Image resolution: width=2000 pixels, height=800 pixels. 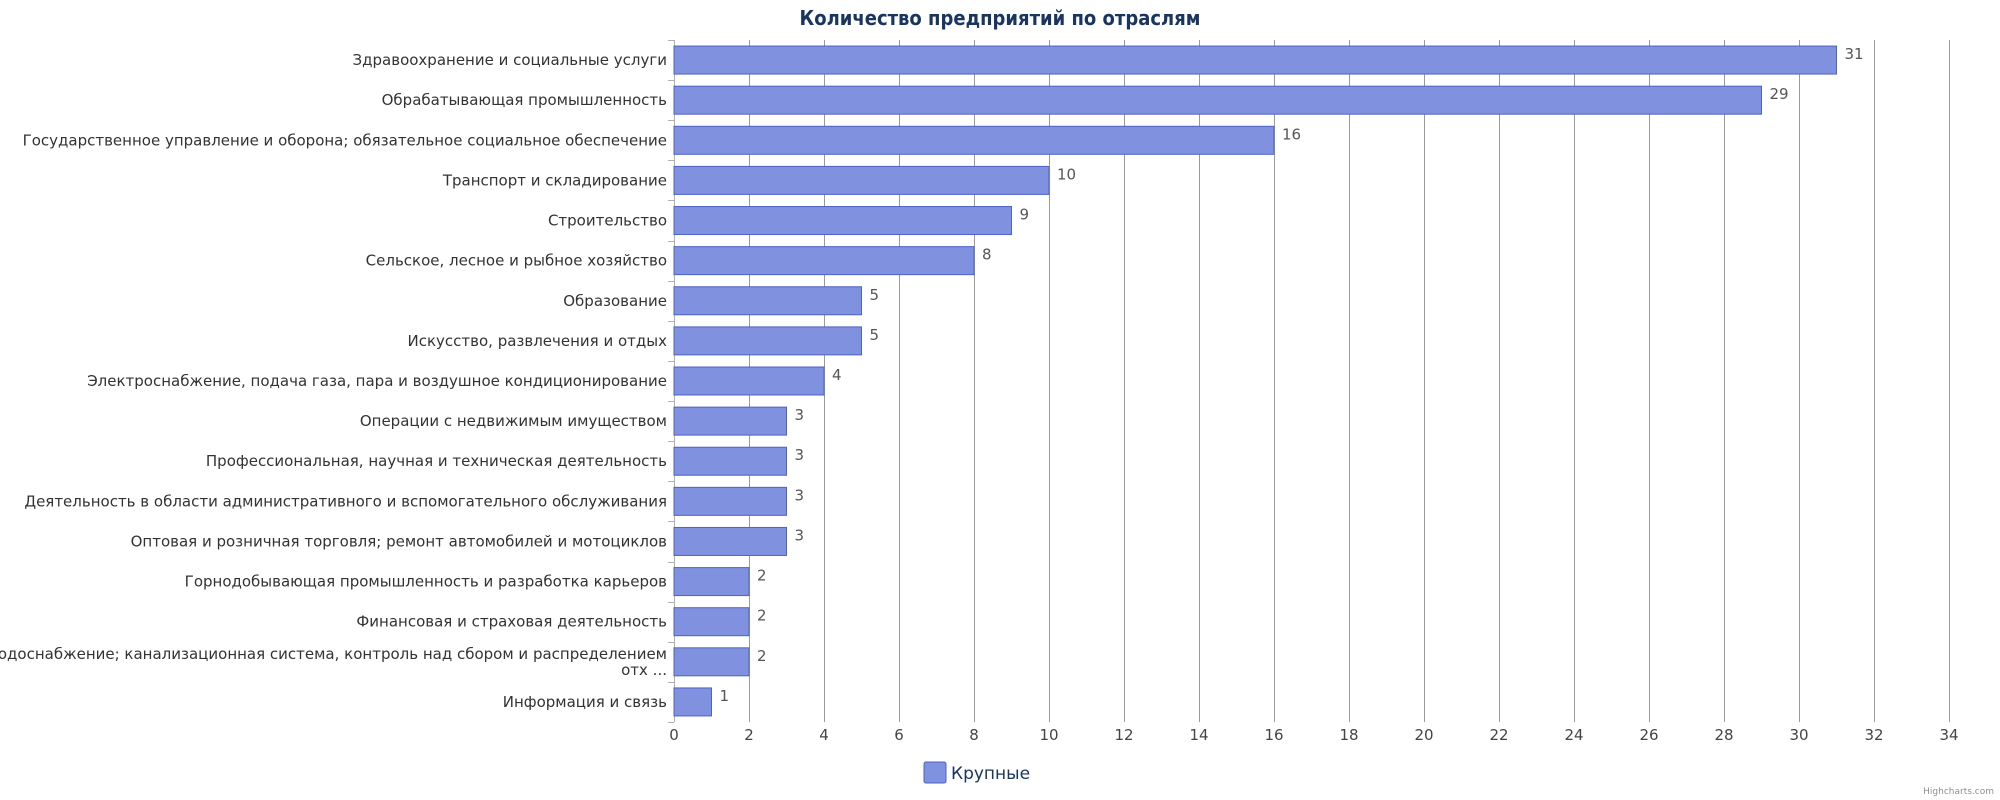 I want to click on x-tick-label: 18, so click(x=1348, y=735).